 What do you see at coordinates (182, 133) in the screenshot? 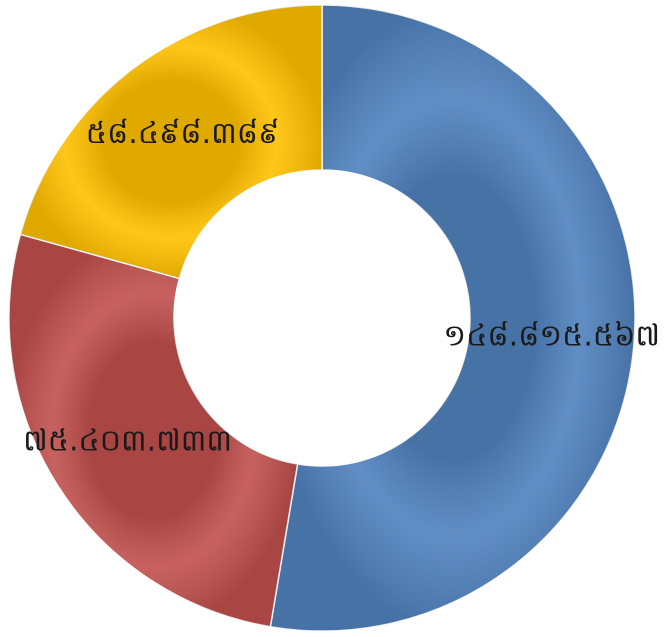
I see `data-label: ៥៨.៤៩៨.៣៨៩` at bounding box center [182, 133].